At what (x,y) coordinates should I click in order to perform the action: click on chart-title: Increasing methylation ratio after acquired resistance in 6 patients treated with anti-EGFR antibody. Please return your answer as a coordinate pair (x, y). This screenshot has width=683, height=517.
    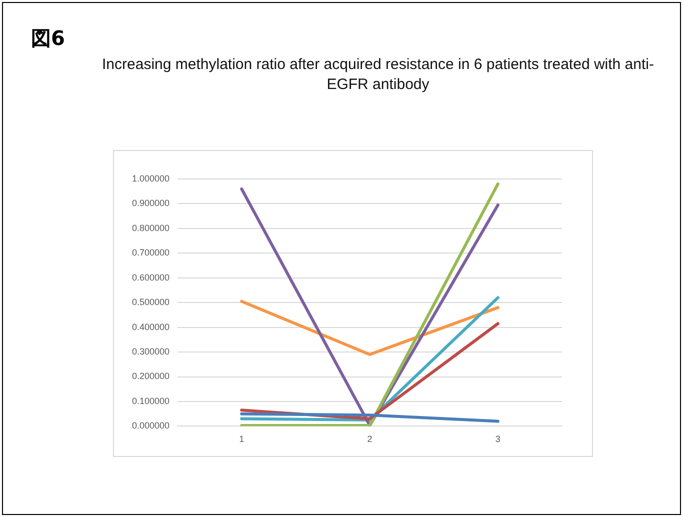
    Looking at the image, I should click on (378, 75).